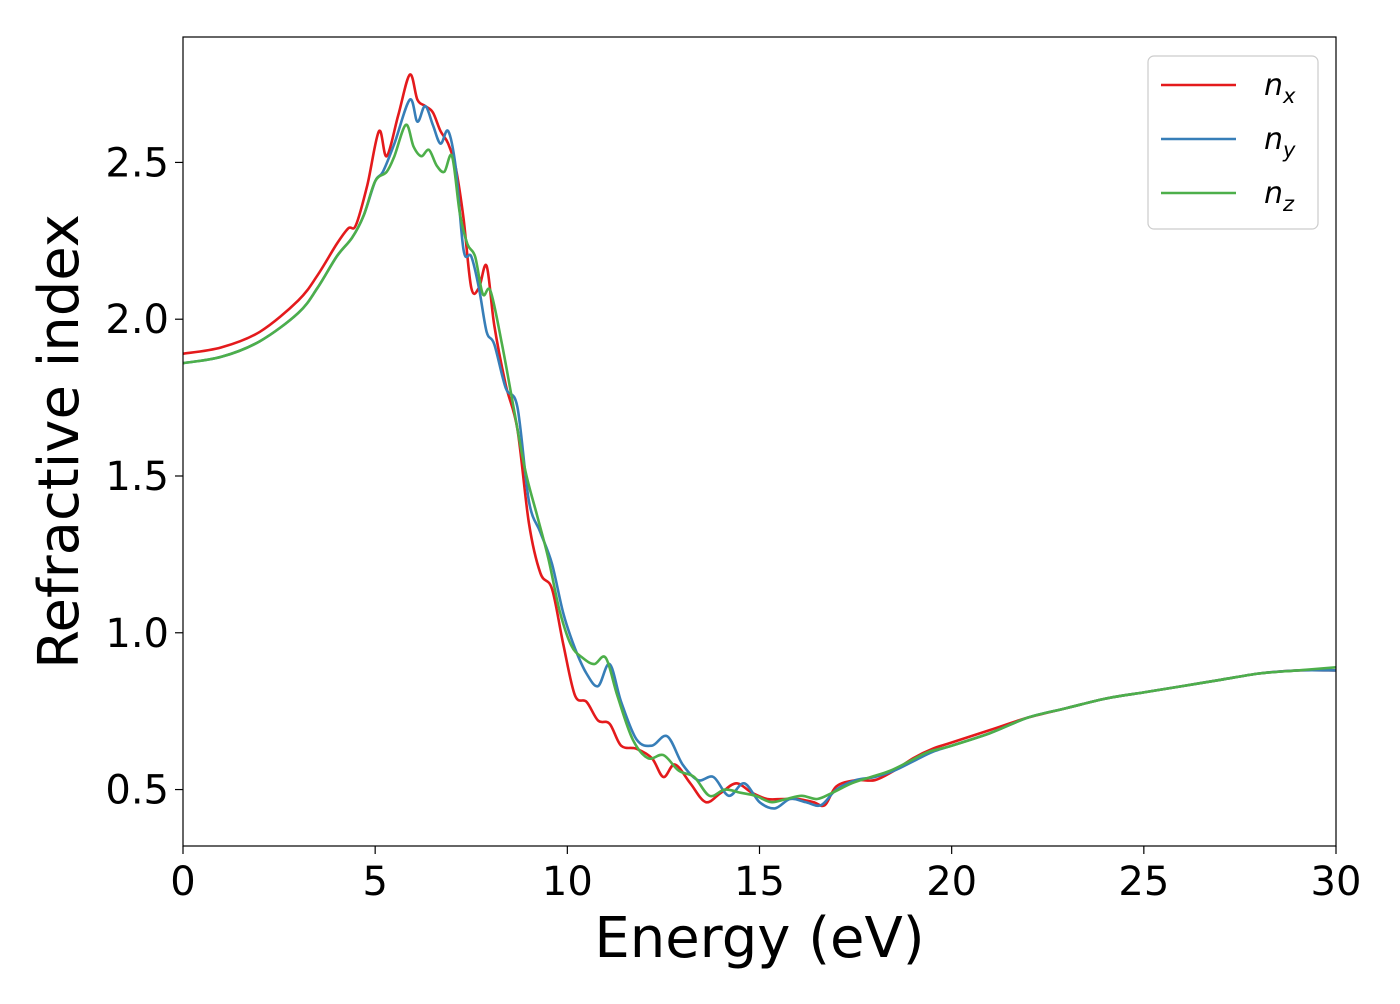 Image resolution: width=1400 pixels, height=1004 pixels. I want to click on y-axis-ticks: 0.5 1.0 1.5 2.0 2.5, so click(144, 477).